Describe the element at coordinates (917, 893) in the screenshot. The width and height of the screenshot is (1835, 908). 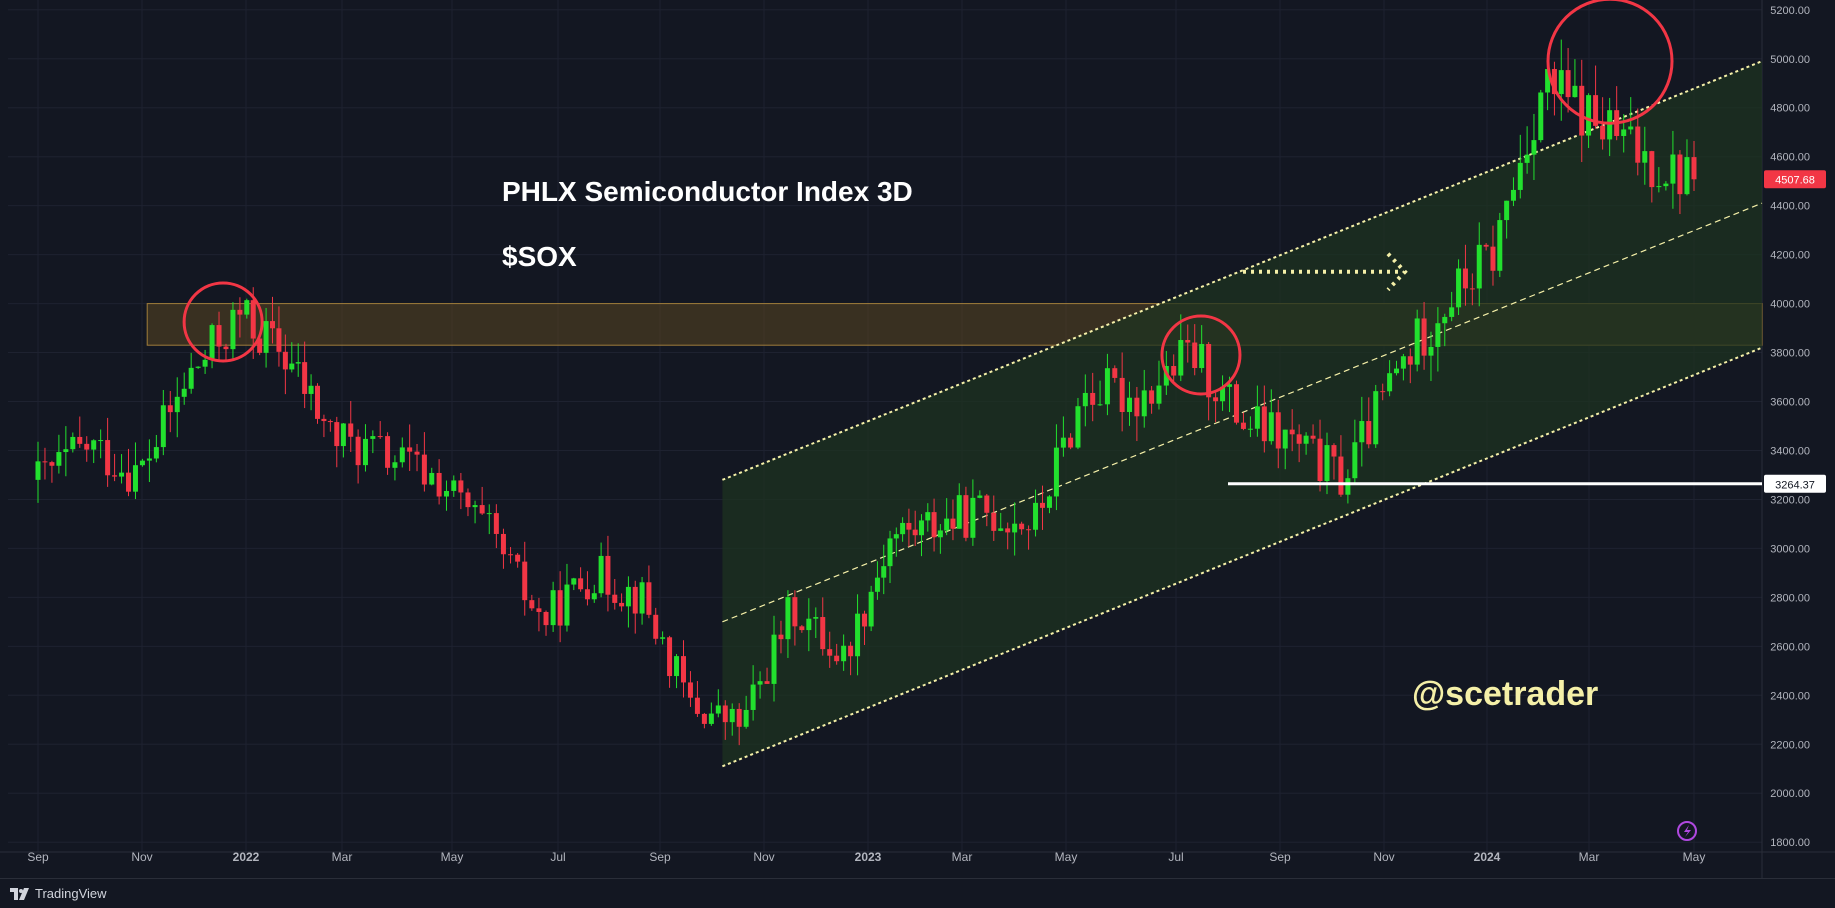
I see `footer-bar: TradingView` at that location.